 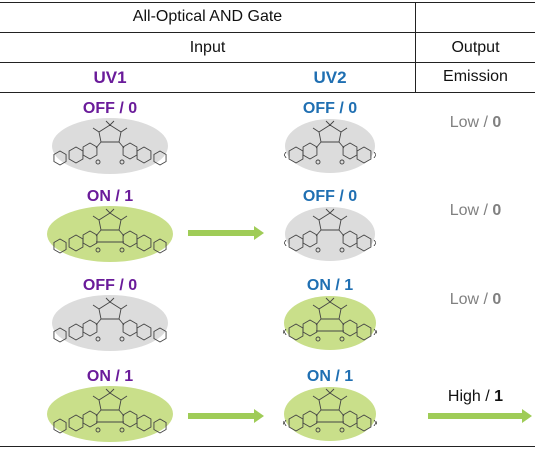 I want to click on emission-output: High / 1, so click(x=475, y=397).